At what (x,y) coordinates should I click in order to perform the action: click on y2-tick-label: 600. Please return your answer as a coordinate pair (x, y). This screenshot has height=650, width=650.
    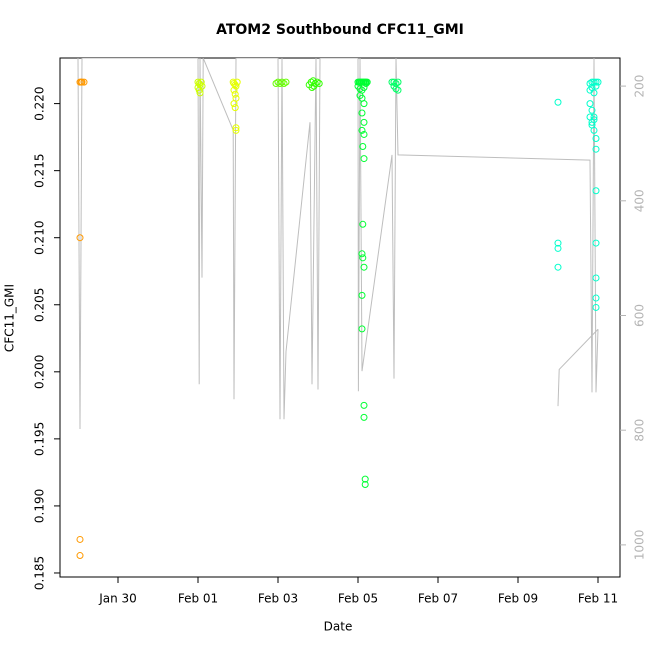
    Looking at the image, I should click on (640, 315).